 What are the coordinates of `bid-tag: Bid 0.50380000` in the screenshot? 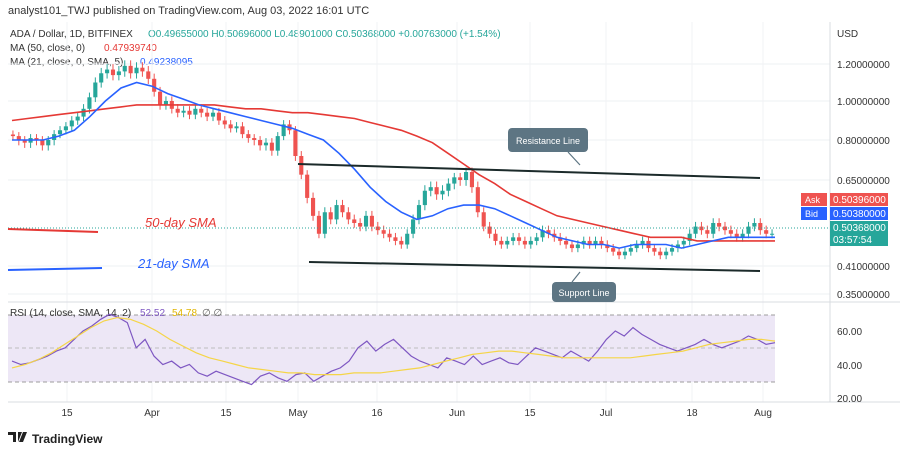 It's located at (844, 213).